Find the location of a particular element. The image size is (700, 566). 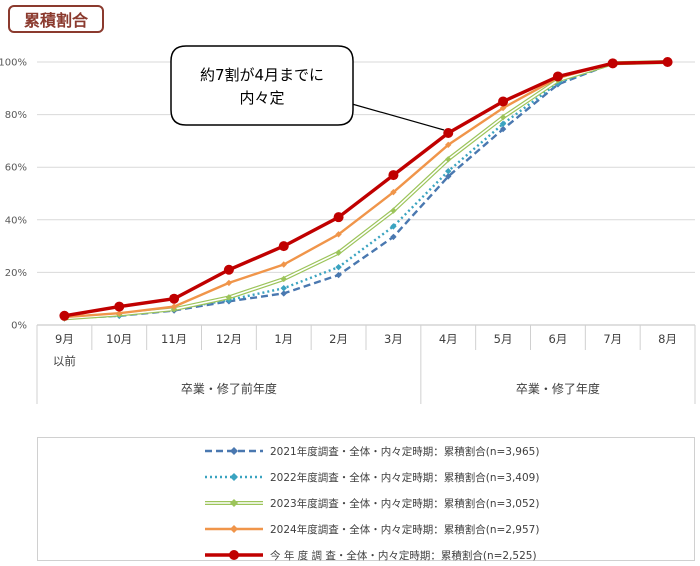

legend-entry: 2022年度調査・全体・内々定時期：累積割合(n=3,409) is located at coordinates (366, 478).